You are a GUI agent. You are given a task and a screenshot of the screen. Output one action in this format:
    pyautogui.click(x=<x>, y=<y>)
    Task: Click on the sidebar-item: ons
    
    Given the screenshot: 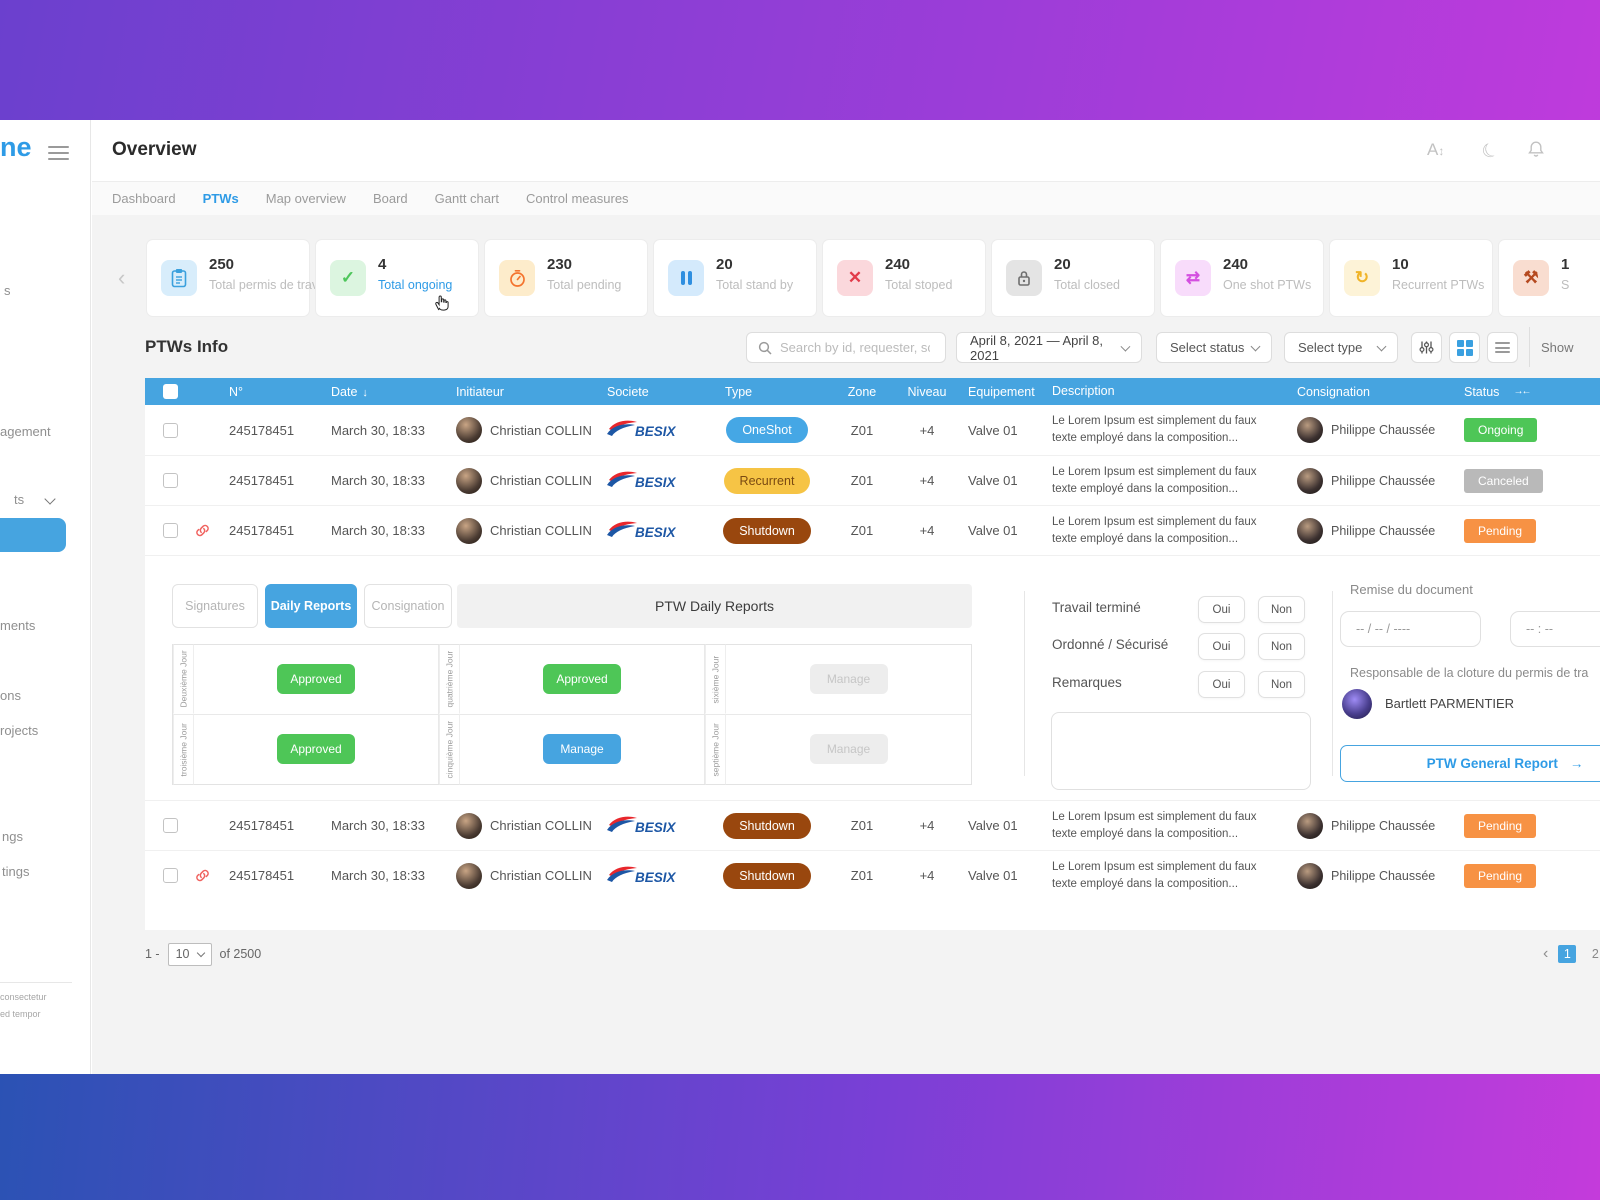 What is the action you would take?
    pyautogui.click(x=10, y=695)
    